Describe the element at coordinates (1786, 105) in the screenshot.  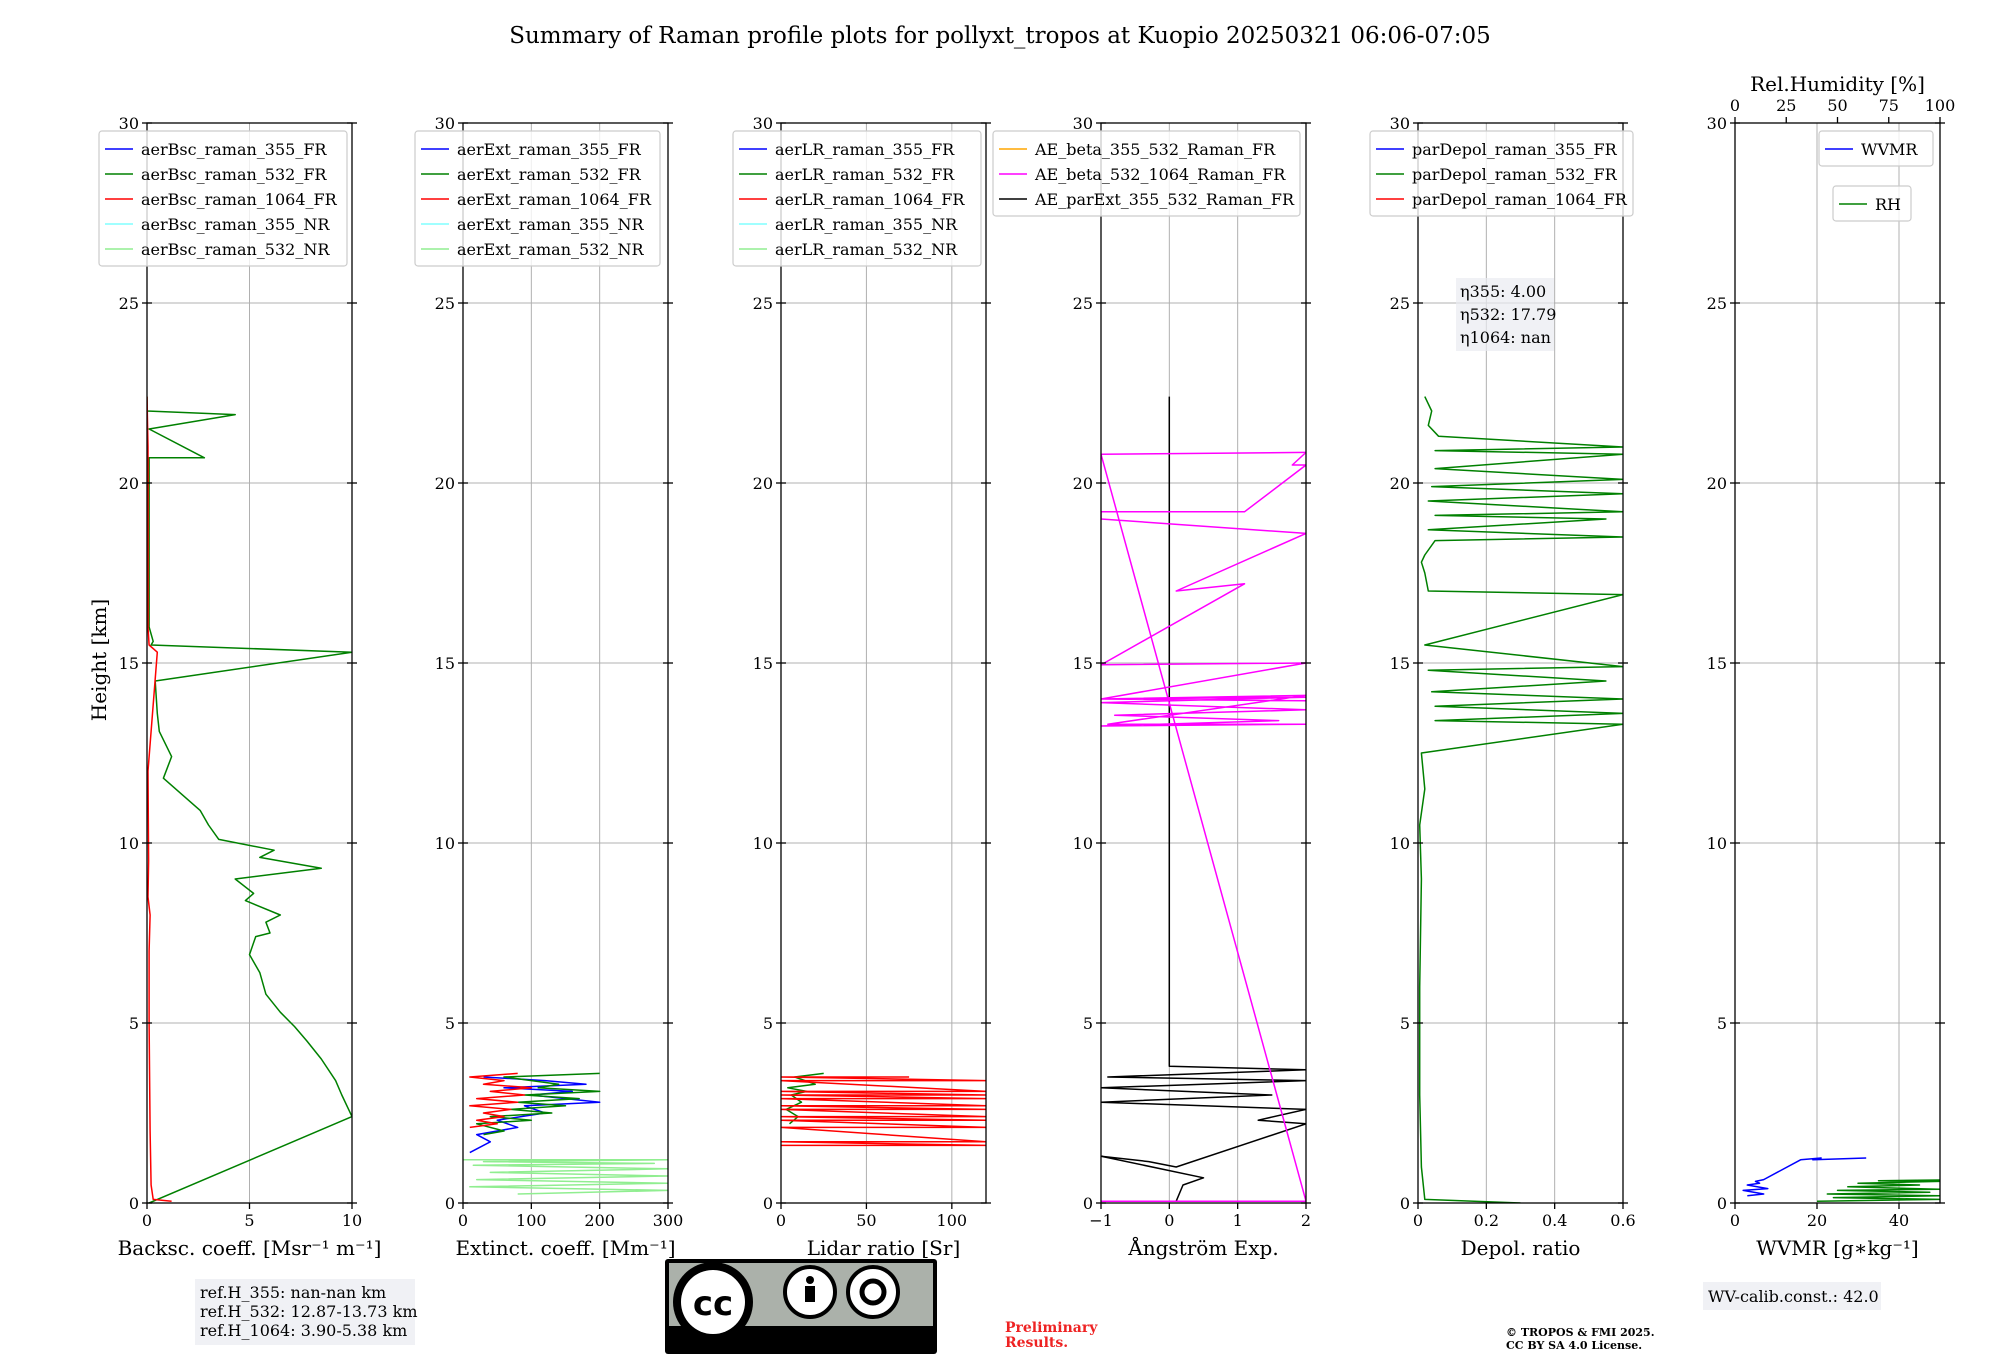
I see `top-x-tick-label: 25` at that location.